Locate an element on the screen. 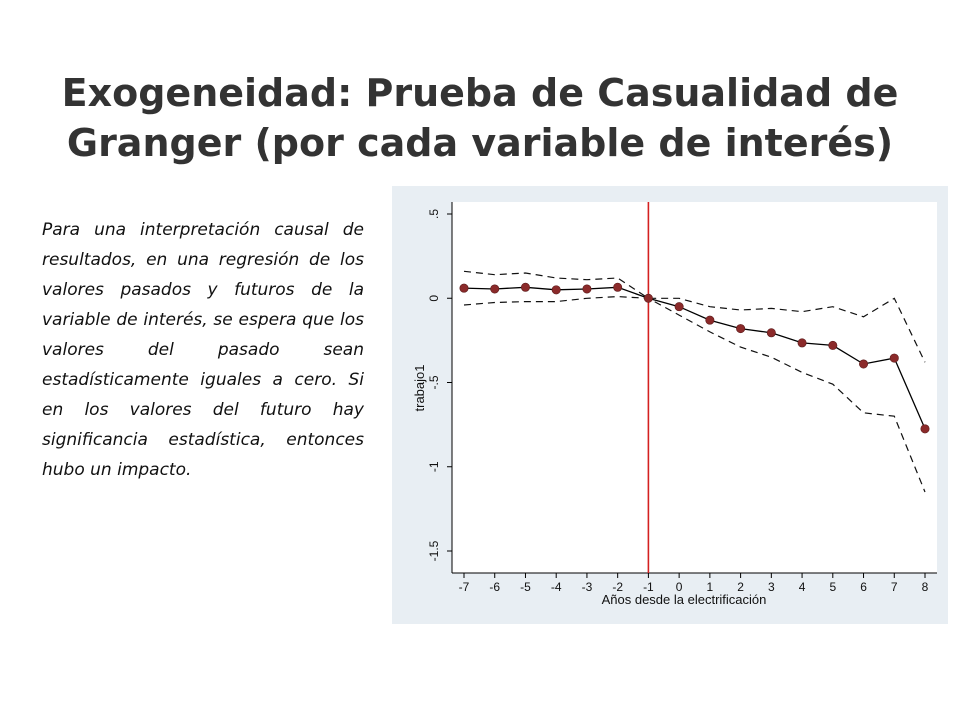 The height and width of the screenshot is (720, 960). y-tick-label: 0 is located at coordinates (434, 298).